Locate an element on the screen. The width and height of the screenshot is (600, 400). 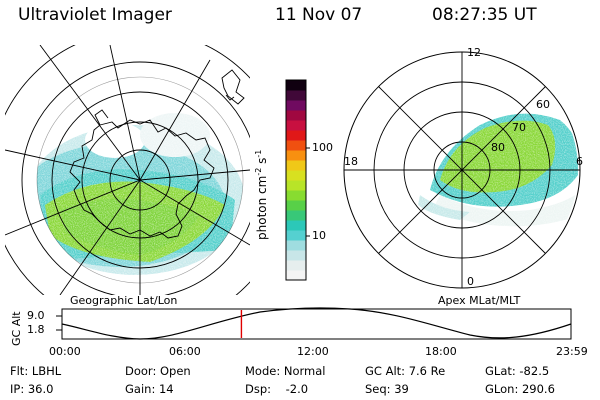
right-map-caption: Apex MLat/MLT is located at coordinates (479, 300).